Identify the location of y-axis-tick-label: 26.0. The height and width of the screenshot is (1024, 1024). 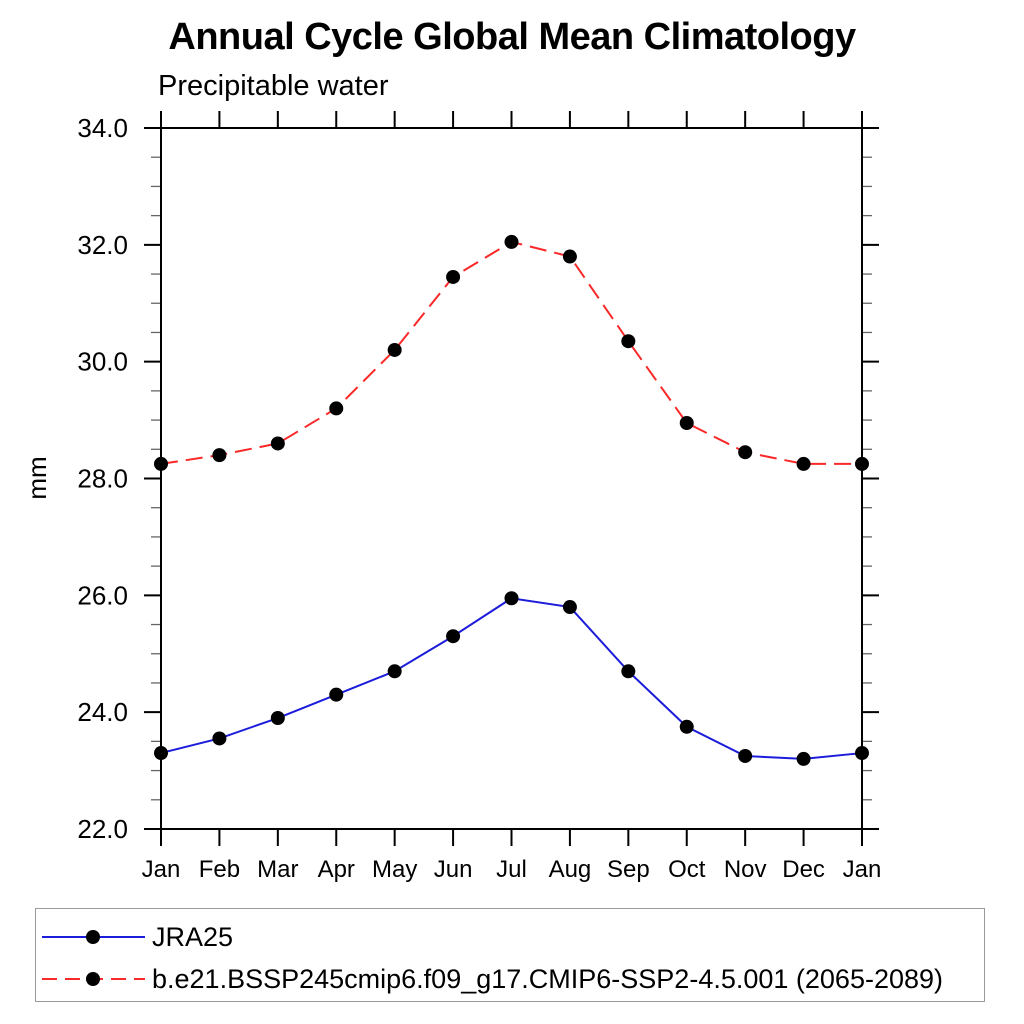
(102, 595).